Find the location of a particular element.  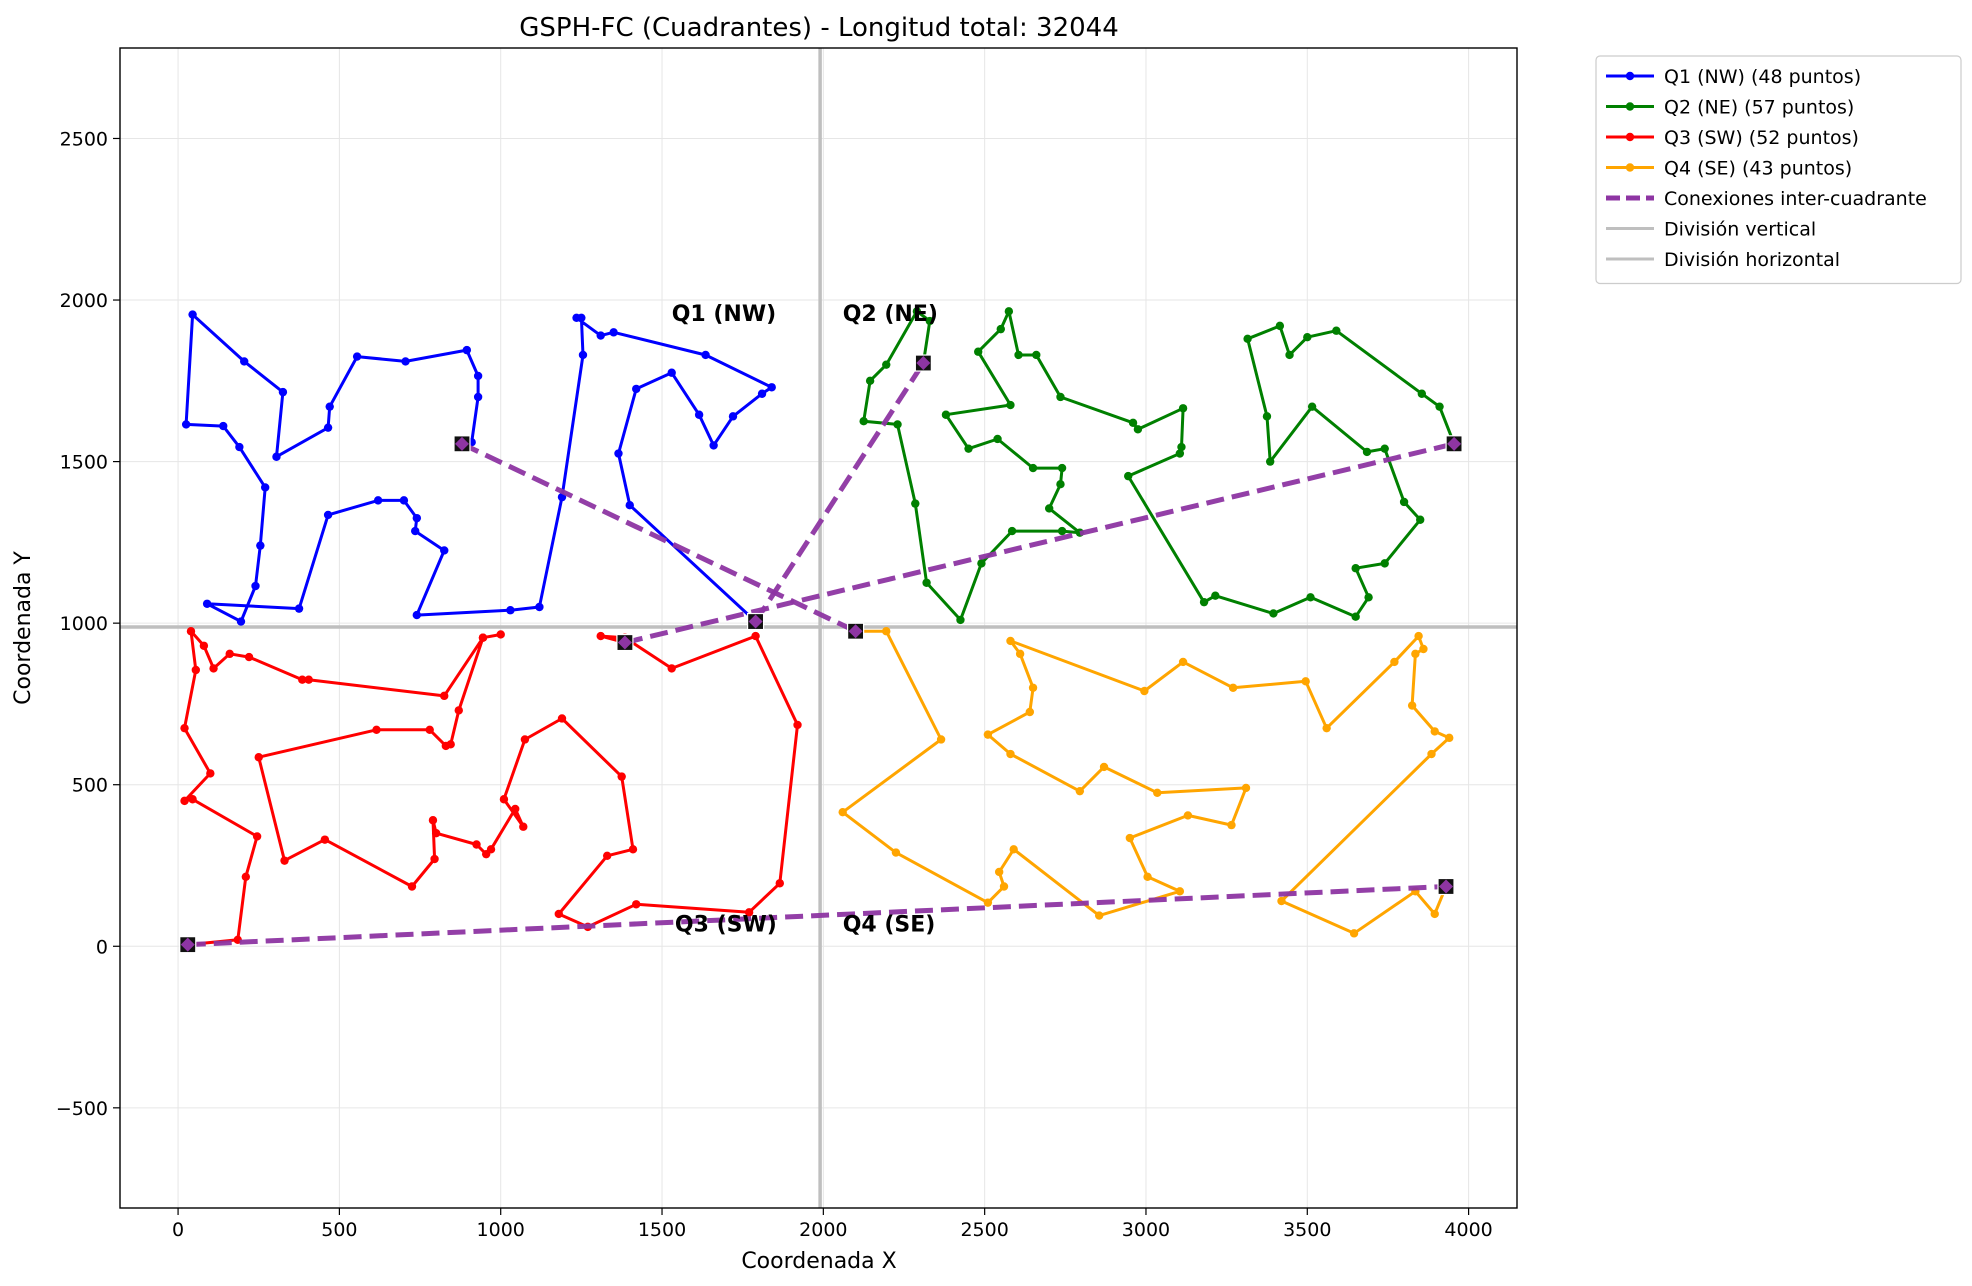

x-tick-label: 0 is located at coordinates (178, 1230).